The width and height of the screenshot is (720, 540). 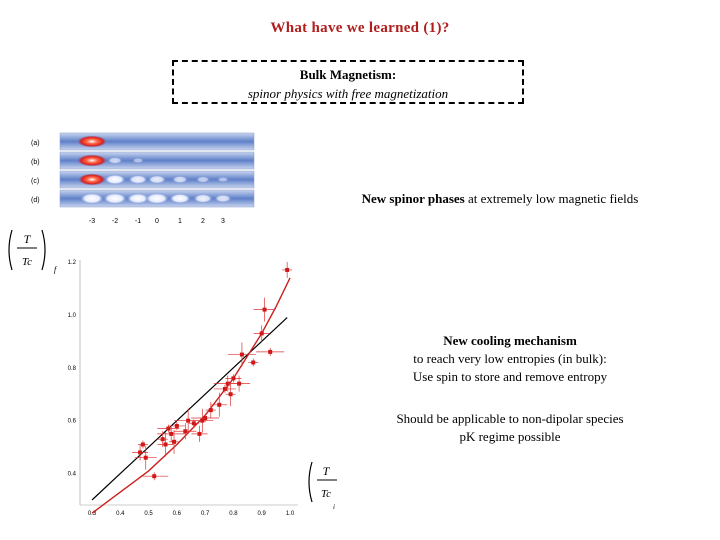 I want to click on y-label-sub: f, so click(x=56, y=269).